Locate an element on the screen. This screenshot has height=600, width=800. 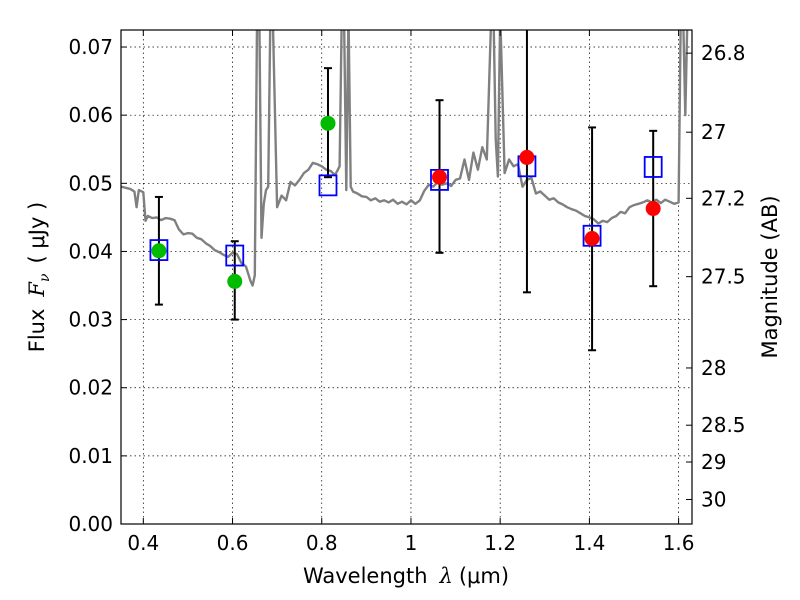
x-tick-label: 1.4 is located at coordinates (589, 543).